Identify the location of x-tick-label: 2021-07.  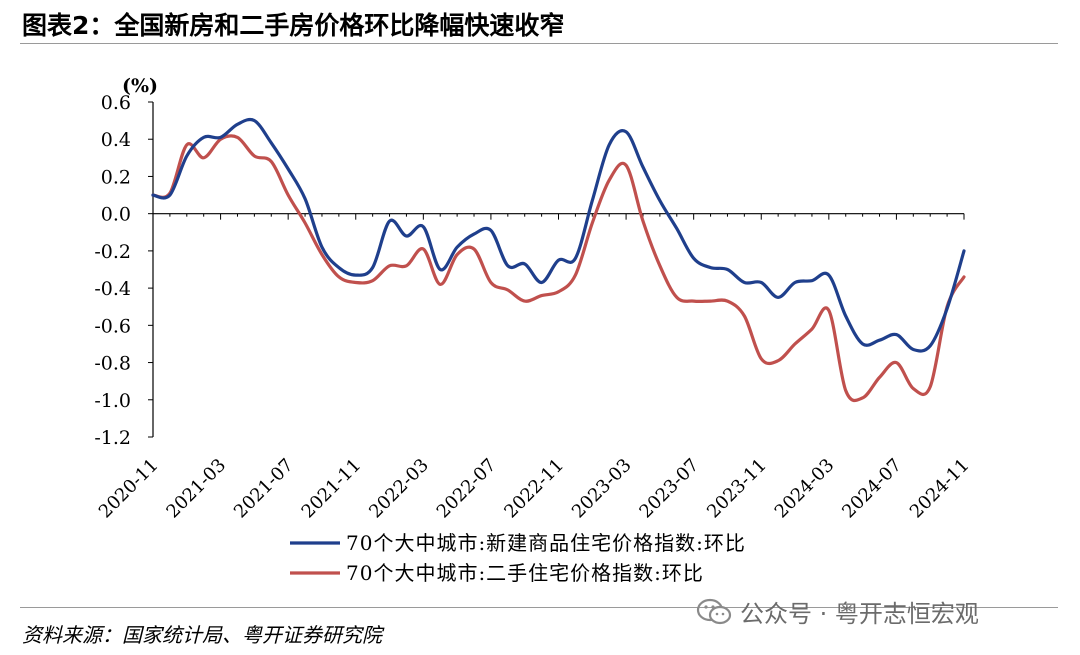
(264, 489).